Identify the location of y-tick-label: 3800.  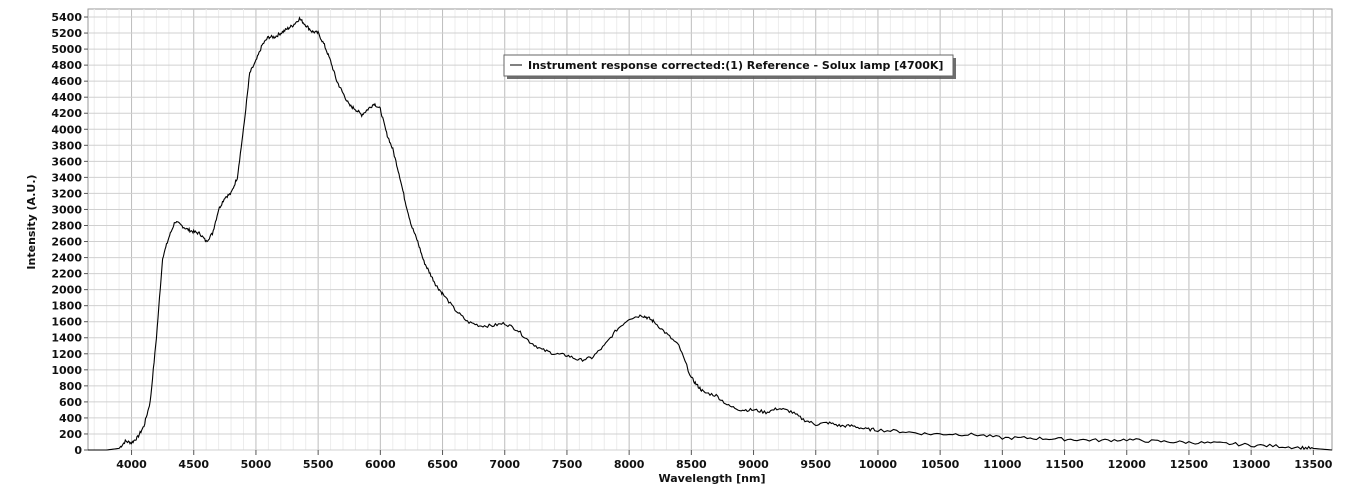
(66, 145).